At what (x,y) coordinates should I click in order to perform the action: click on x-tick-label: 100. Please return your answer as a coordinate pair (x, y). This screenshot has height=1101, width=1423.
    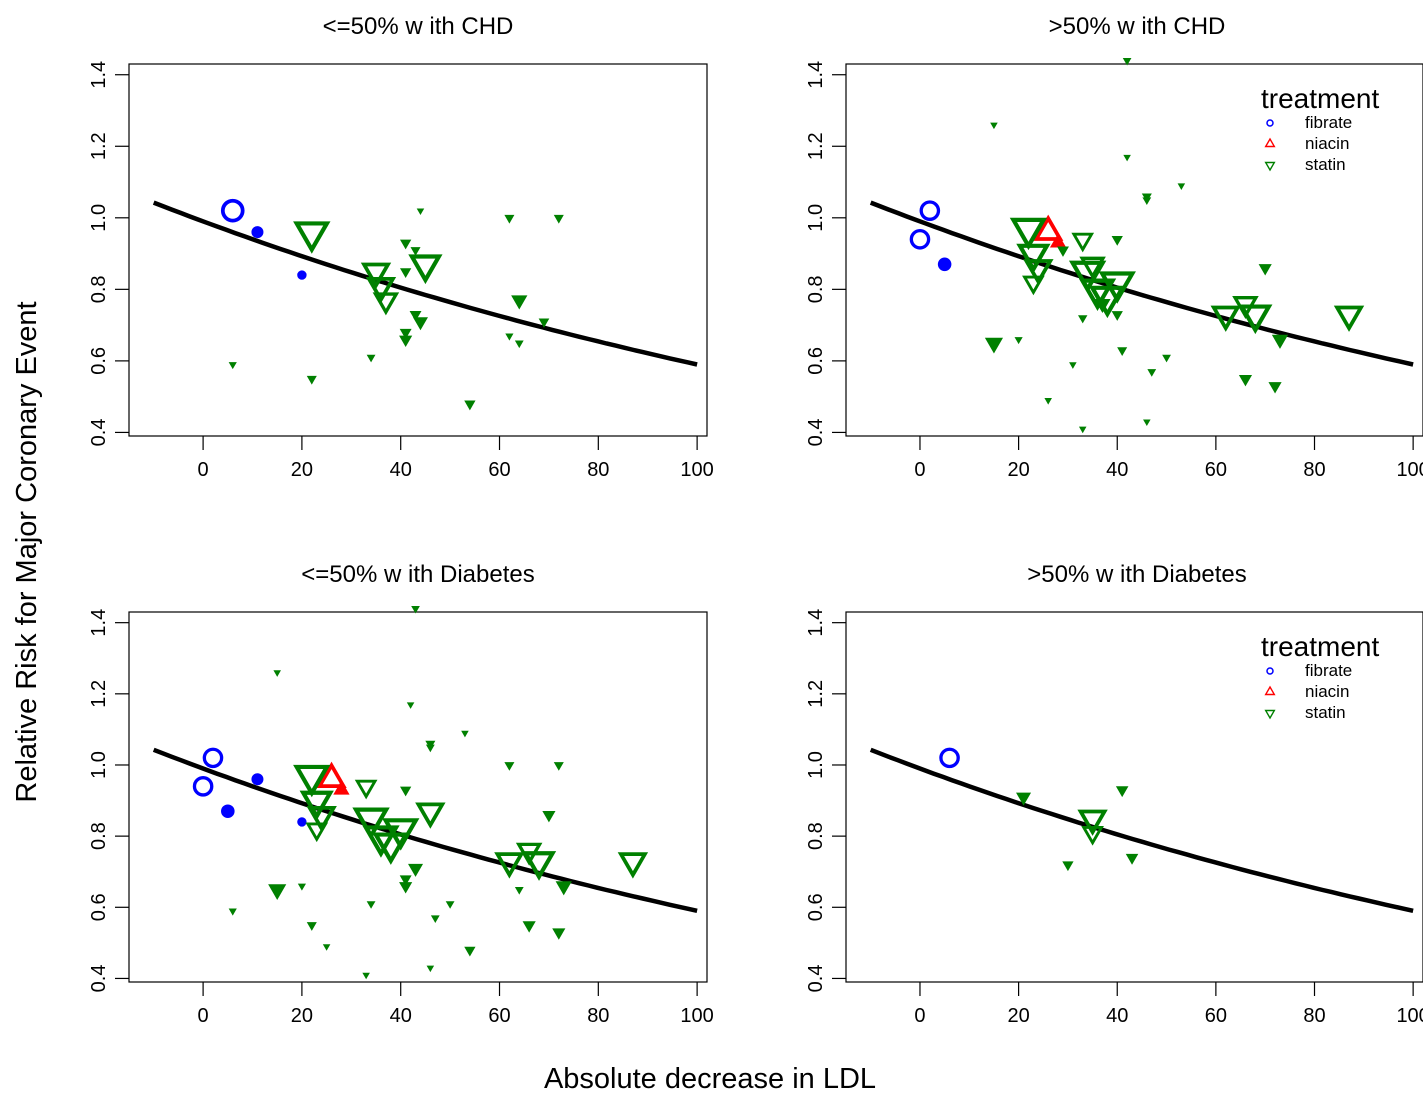
    Looking at the image, I should click on (1409, 470).